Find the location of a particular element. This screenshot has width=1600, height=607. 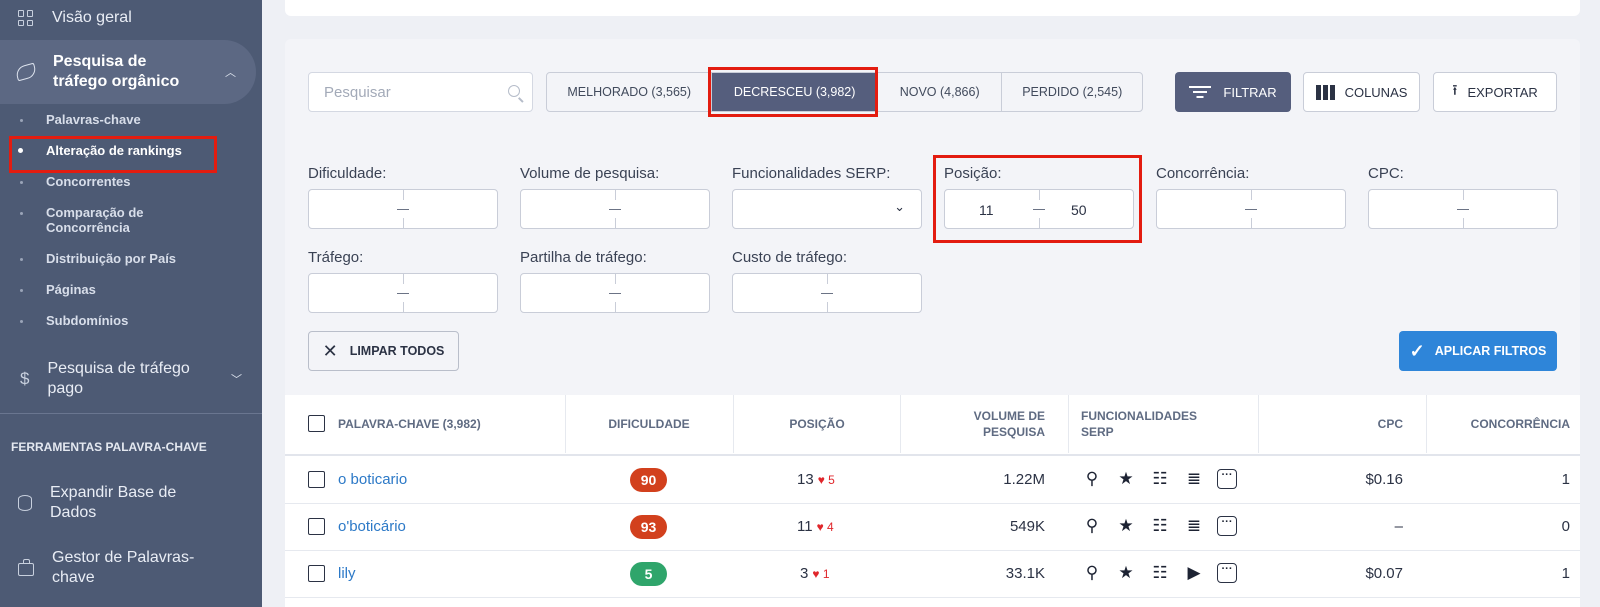

position-delta: 1 is located at coordinates (826, 574).